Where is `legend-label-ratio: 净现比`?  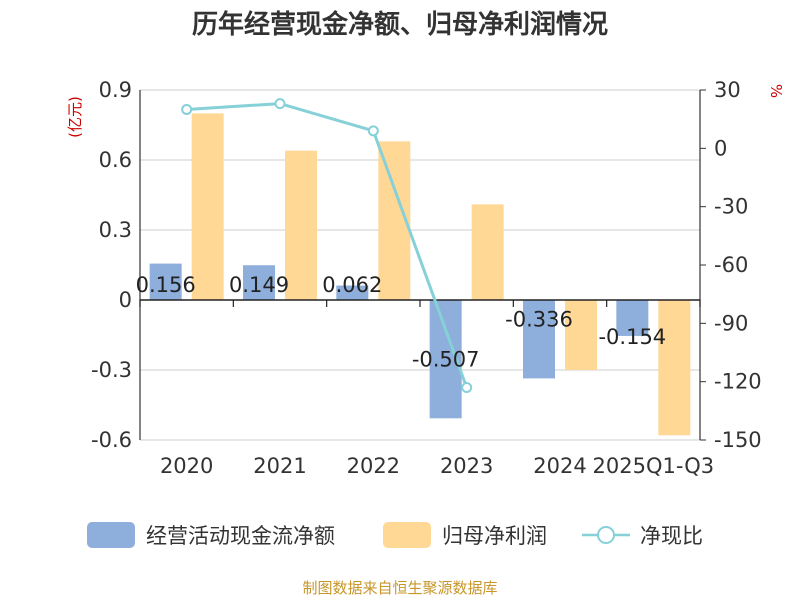
legend-label-ratio: 净现比 is located at coordinates (671, 536).